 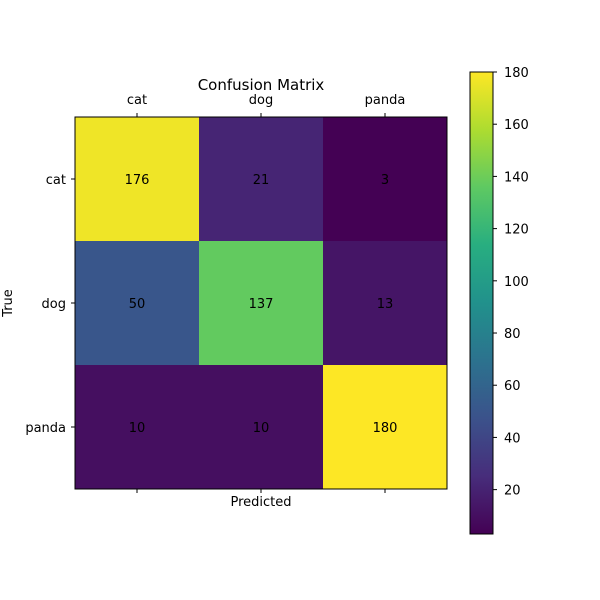 I want to click on colorbar-tick-label: 80, so click(x=512, y=334).